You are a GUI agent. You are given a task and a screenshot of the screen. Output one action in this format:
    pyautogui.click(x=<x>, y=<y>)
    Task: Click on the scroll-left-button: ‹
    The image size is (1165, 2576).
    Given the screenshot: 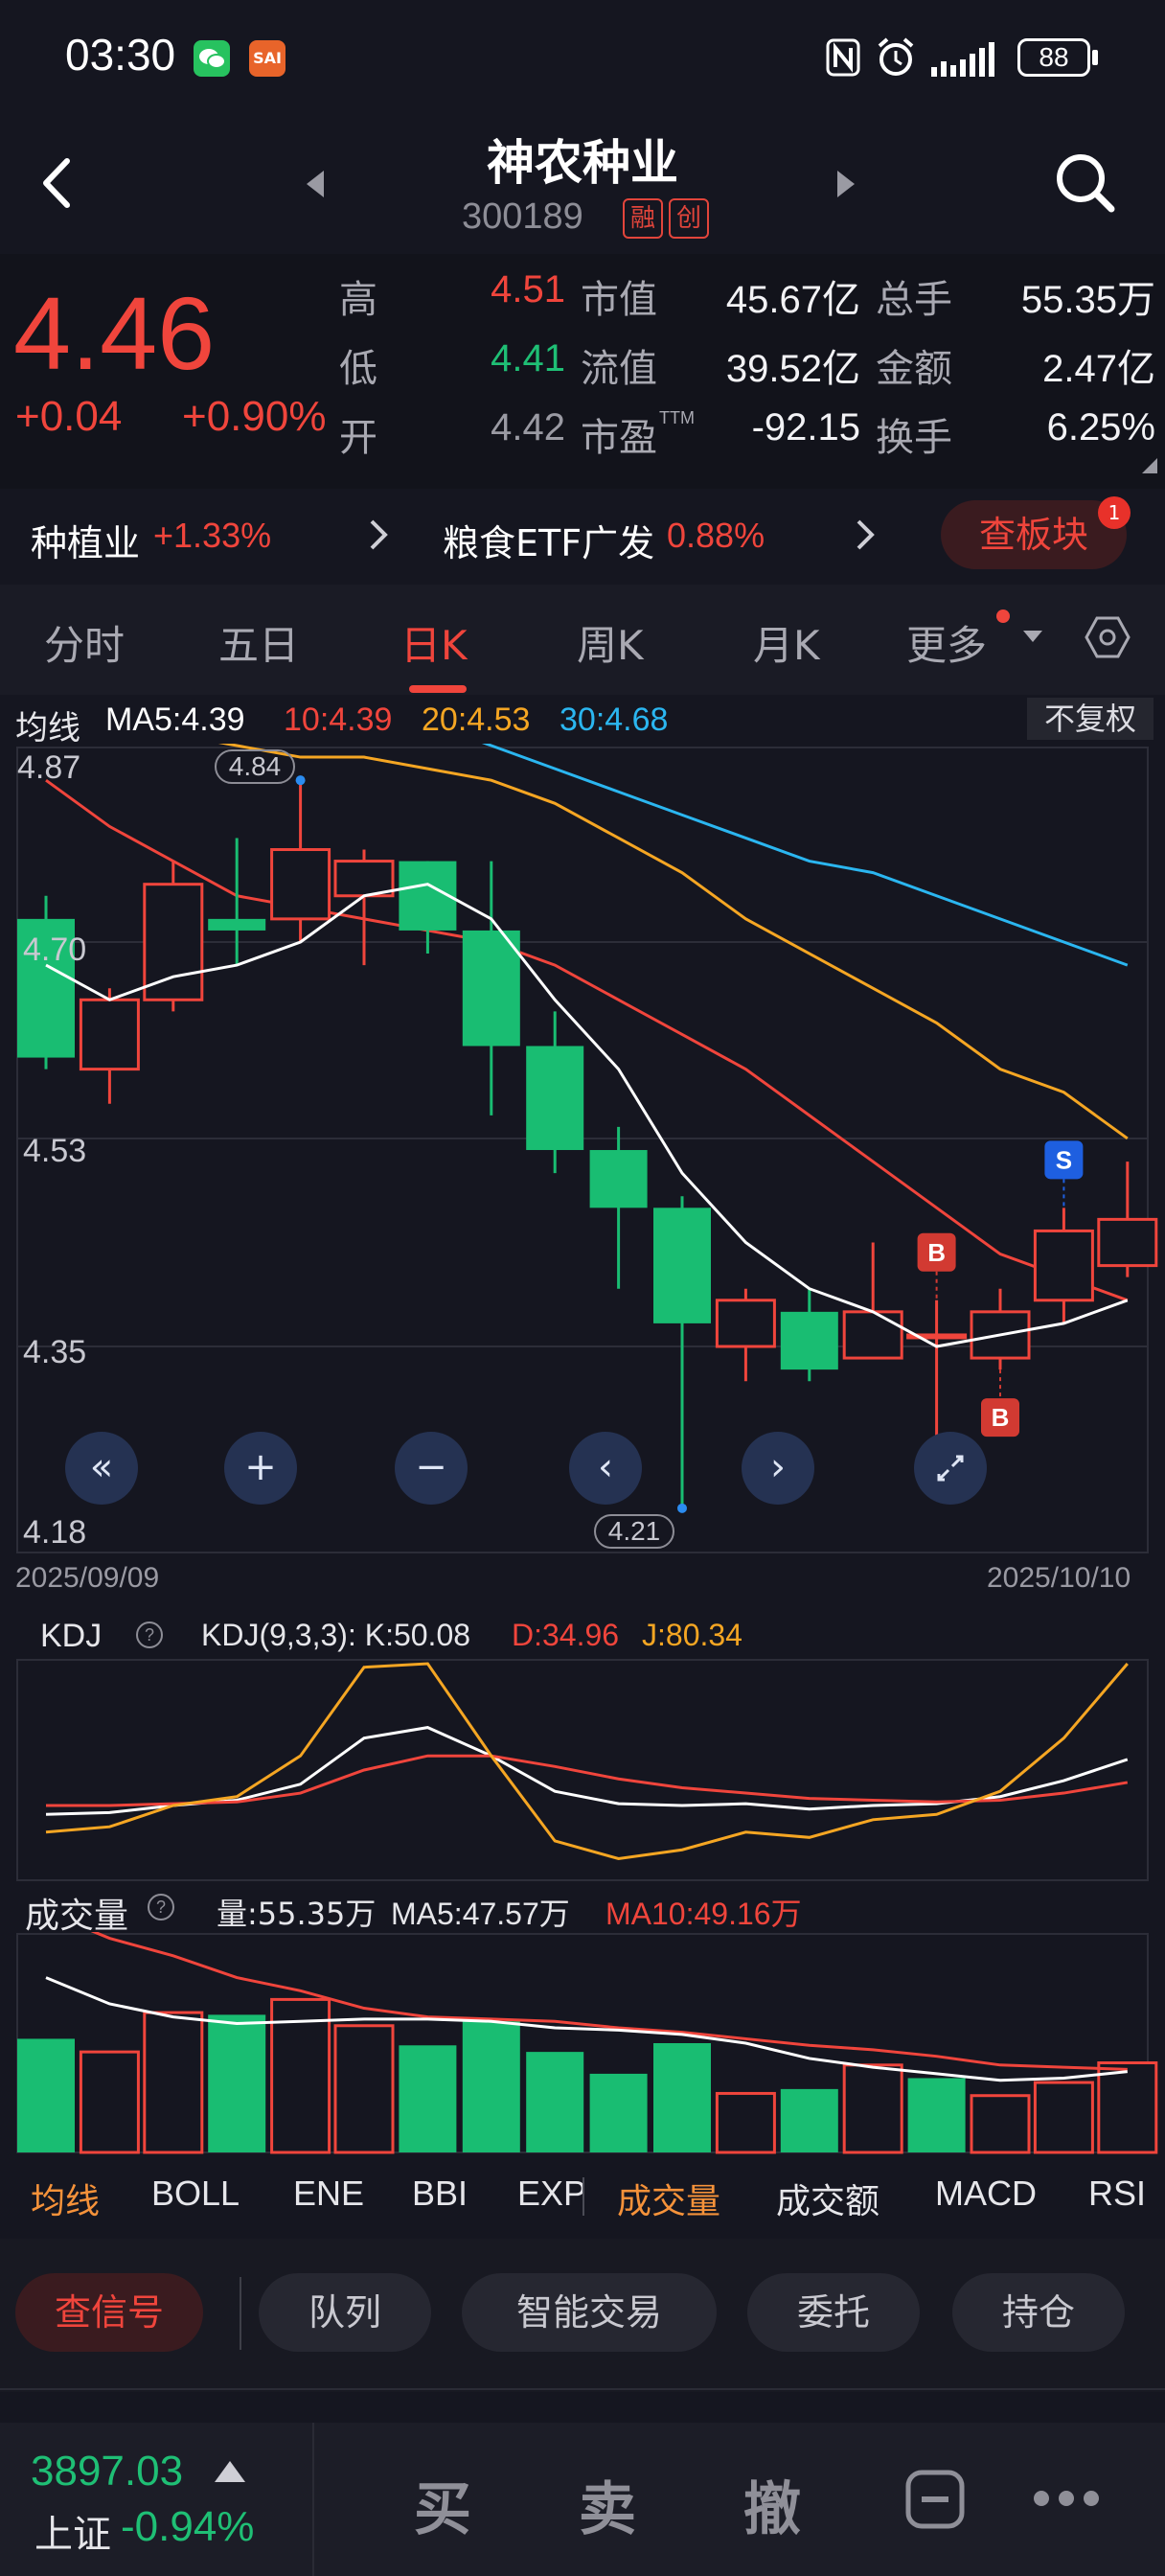 What is the action you would take?
    pyautogui.click(x=606, y=1468)
    